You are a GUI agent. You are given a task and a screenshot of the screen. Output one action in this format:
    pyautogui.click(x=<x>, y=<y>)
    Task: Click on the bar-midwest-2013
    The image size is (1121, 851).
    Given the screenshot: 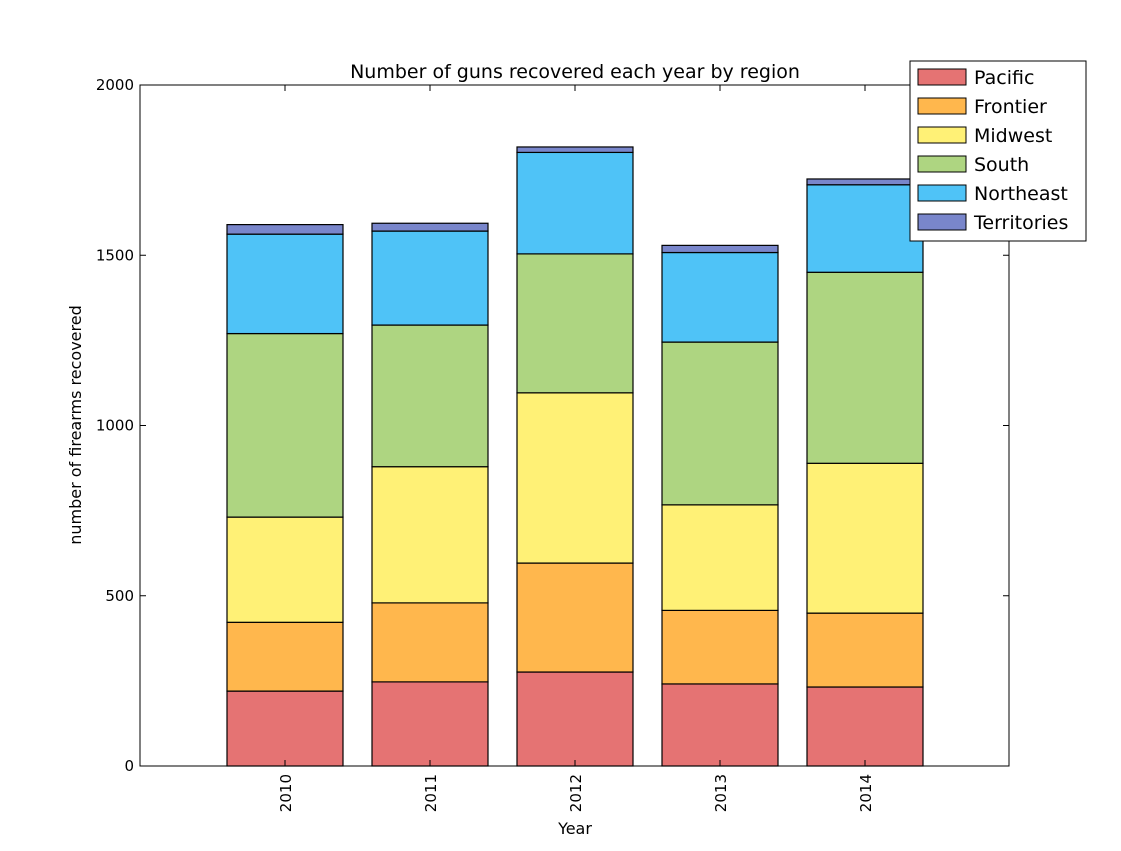 What is the action you would take?
    pyautogui.click(x=720, y=557)
    